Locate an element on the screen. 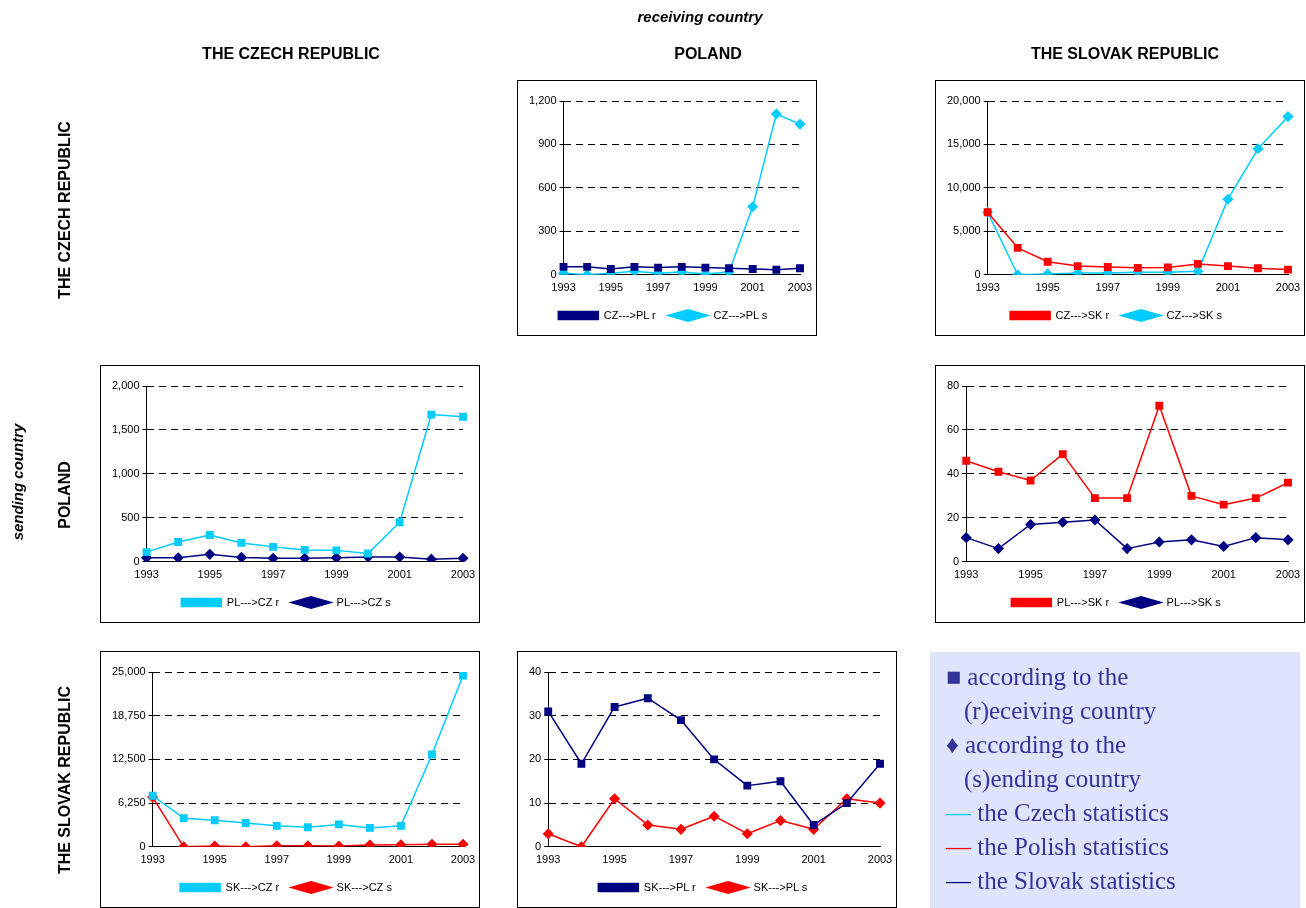  text: ♦ according to the is located at coordinates (1037, 745).